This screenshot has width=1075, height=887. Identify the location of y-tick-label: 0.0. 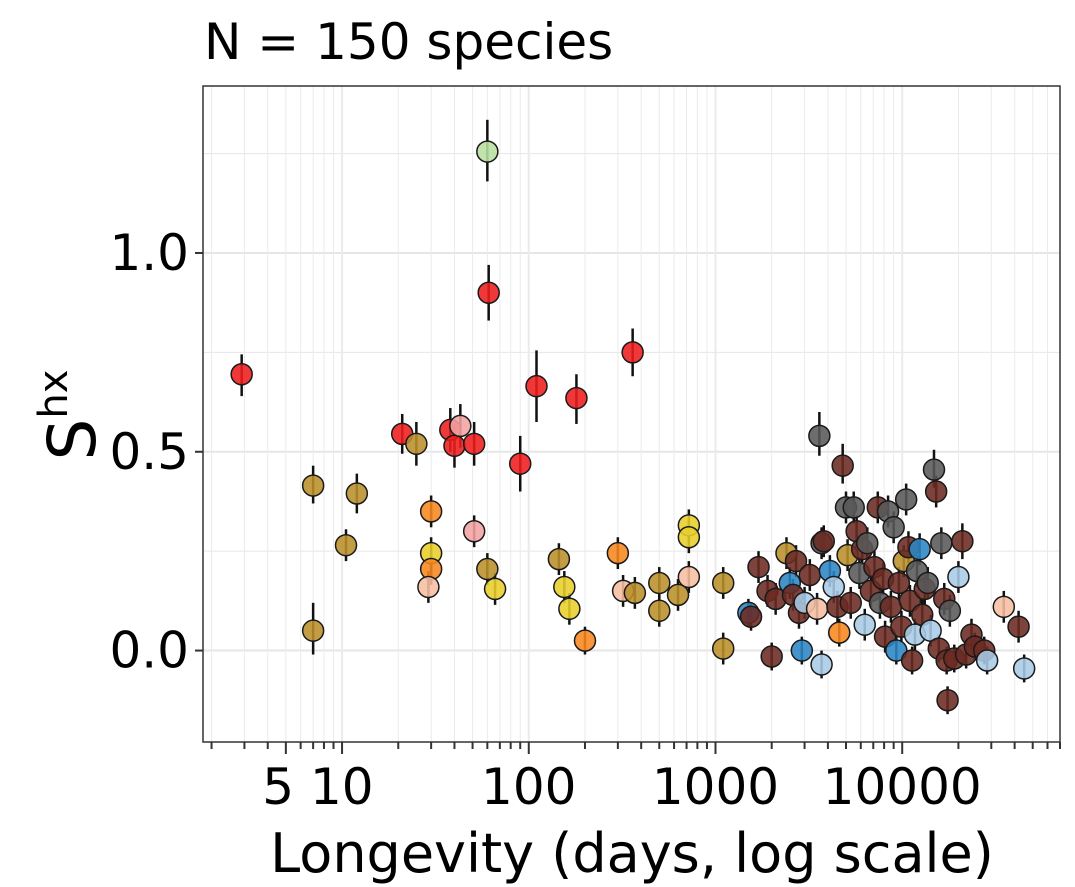
(149, 651).